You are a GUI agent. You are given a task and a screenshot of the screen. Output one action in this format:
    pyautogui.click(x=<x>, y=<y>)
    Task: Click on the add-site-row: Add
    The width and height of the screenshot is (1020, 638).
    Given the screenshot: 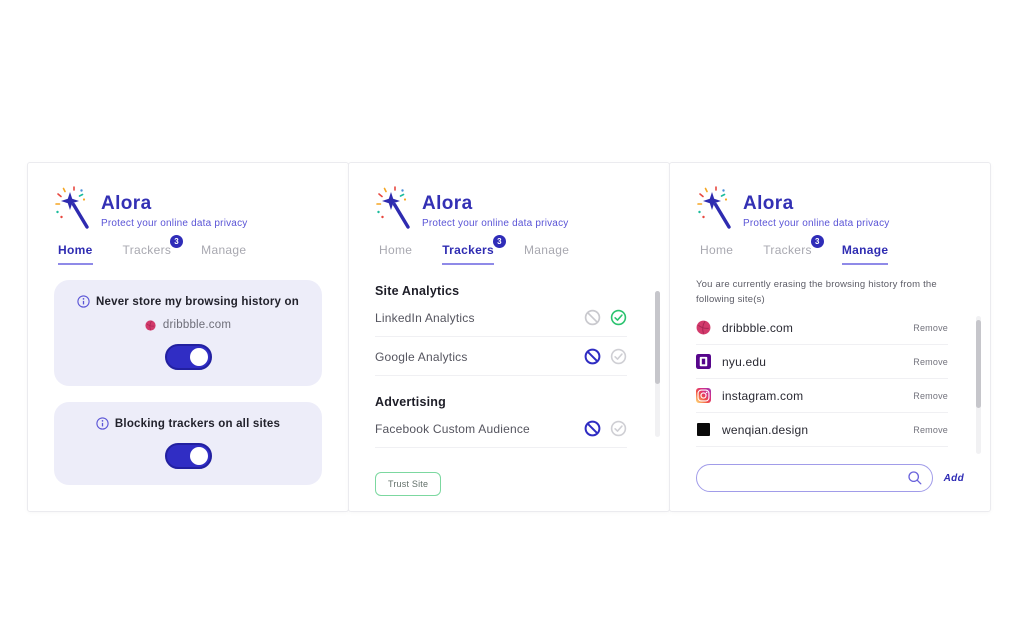 What is the action you would take?
    pyautogui.click(x=830, y=478)
    